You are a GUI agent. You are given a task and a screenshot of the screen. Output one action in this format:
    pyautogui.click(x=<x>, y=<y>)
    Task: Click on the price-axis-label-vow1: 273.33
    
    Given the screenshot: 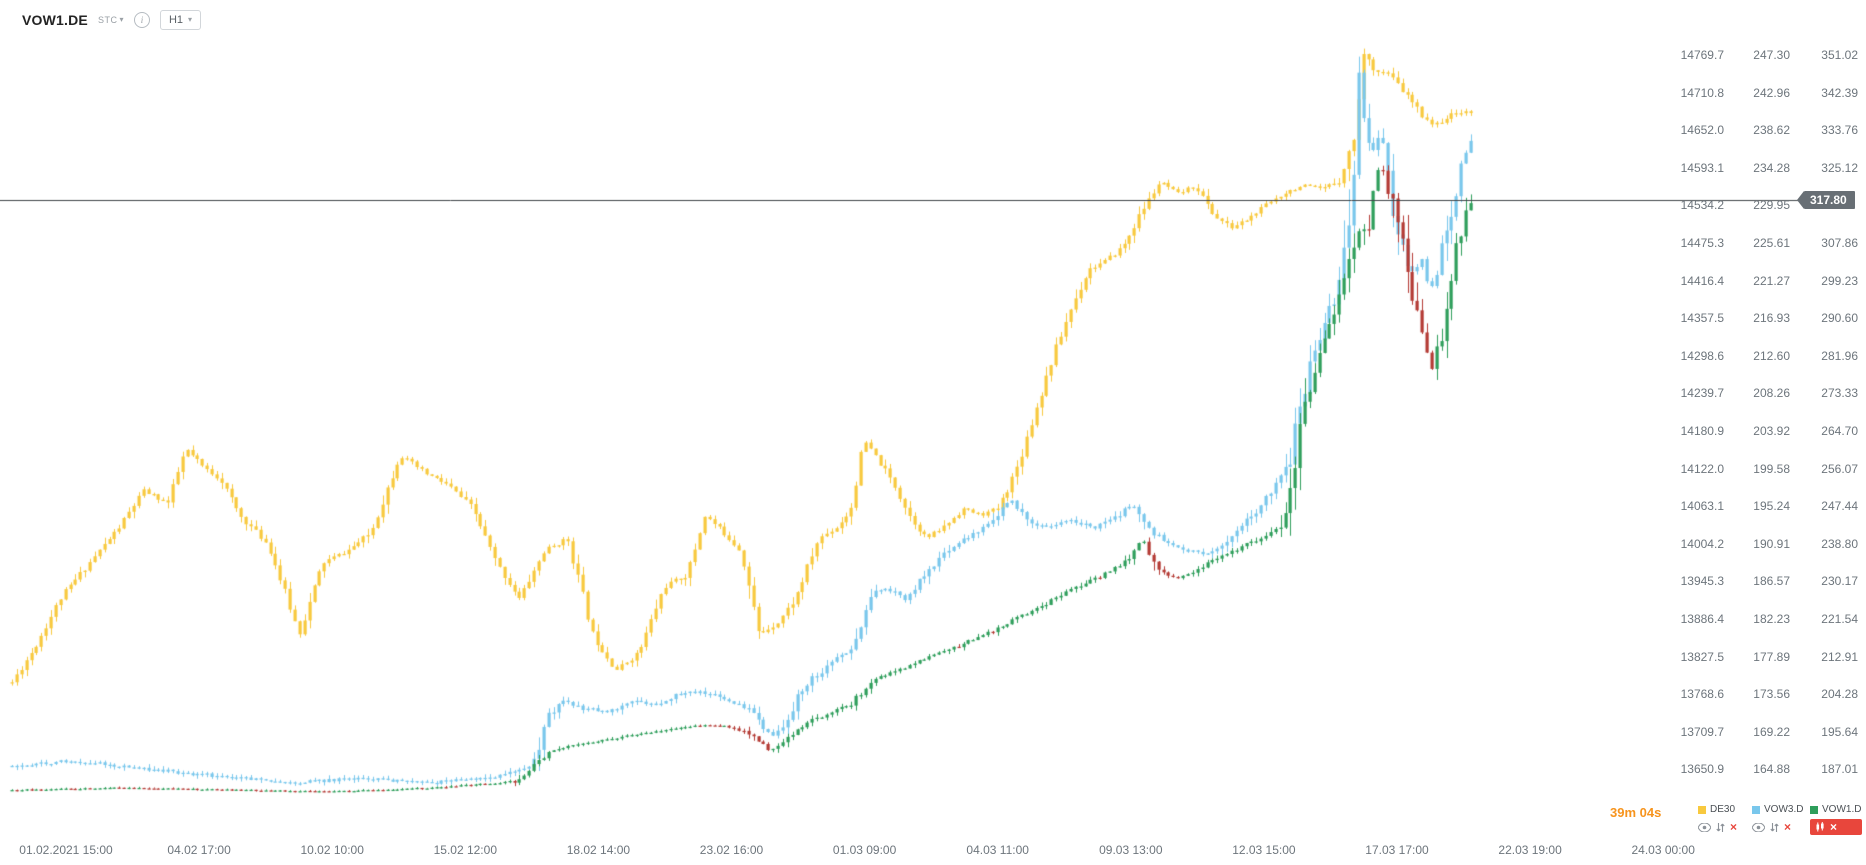 What is the action you would take?
    pyautogui.click(x=1839, y=393)
    